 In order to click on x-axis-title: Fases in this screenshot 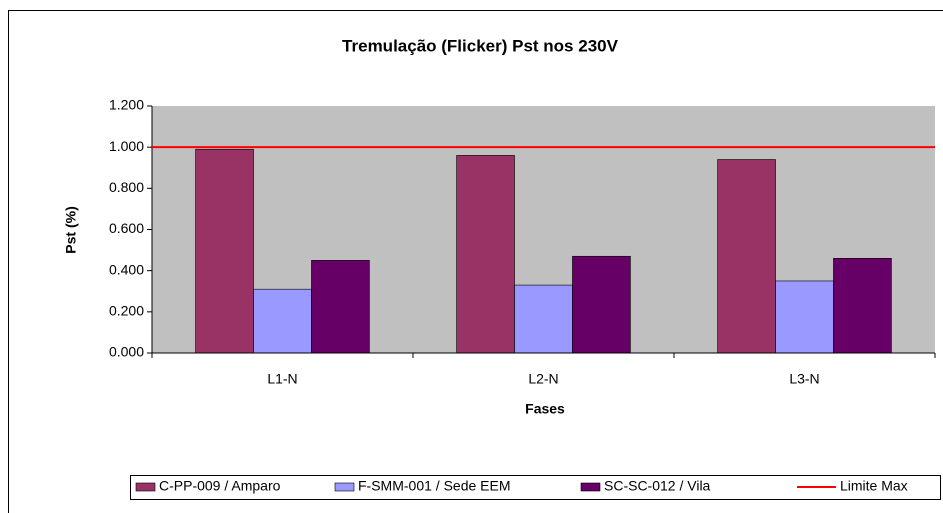, I will do `click(545, 409)`.